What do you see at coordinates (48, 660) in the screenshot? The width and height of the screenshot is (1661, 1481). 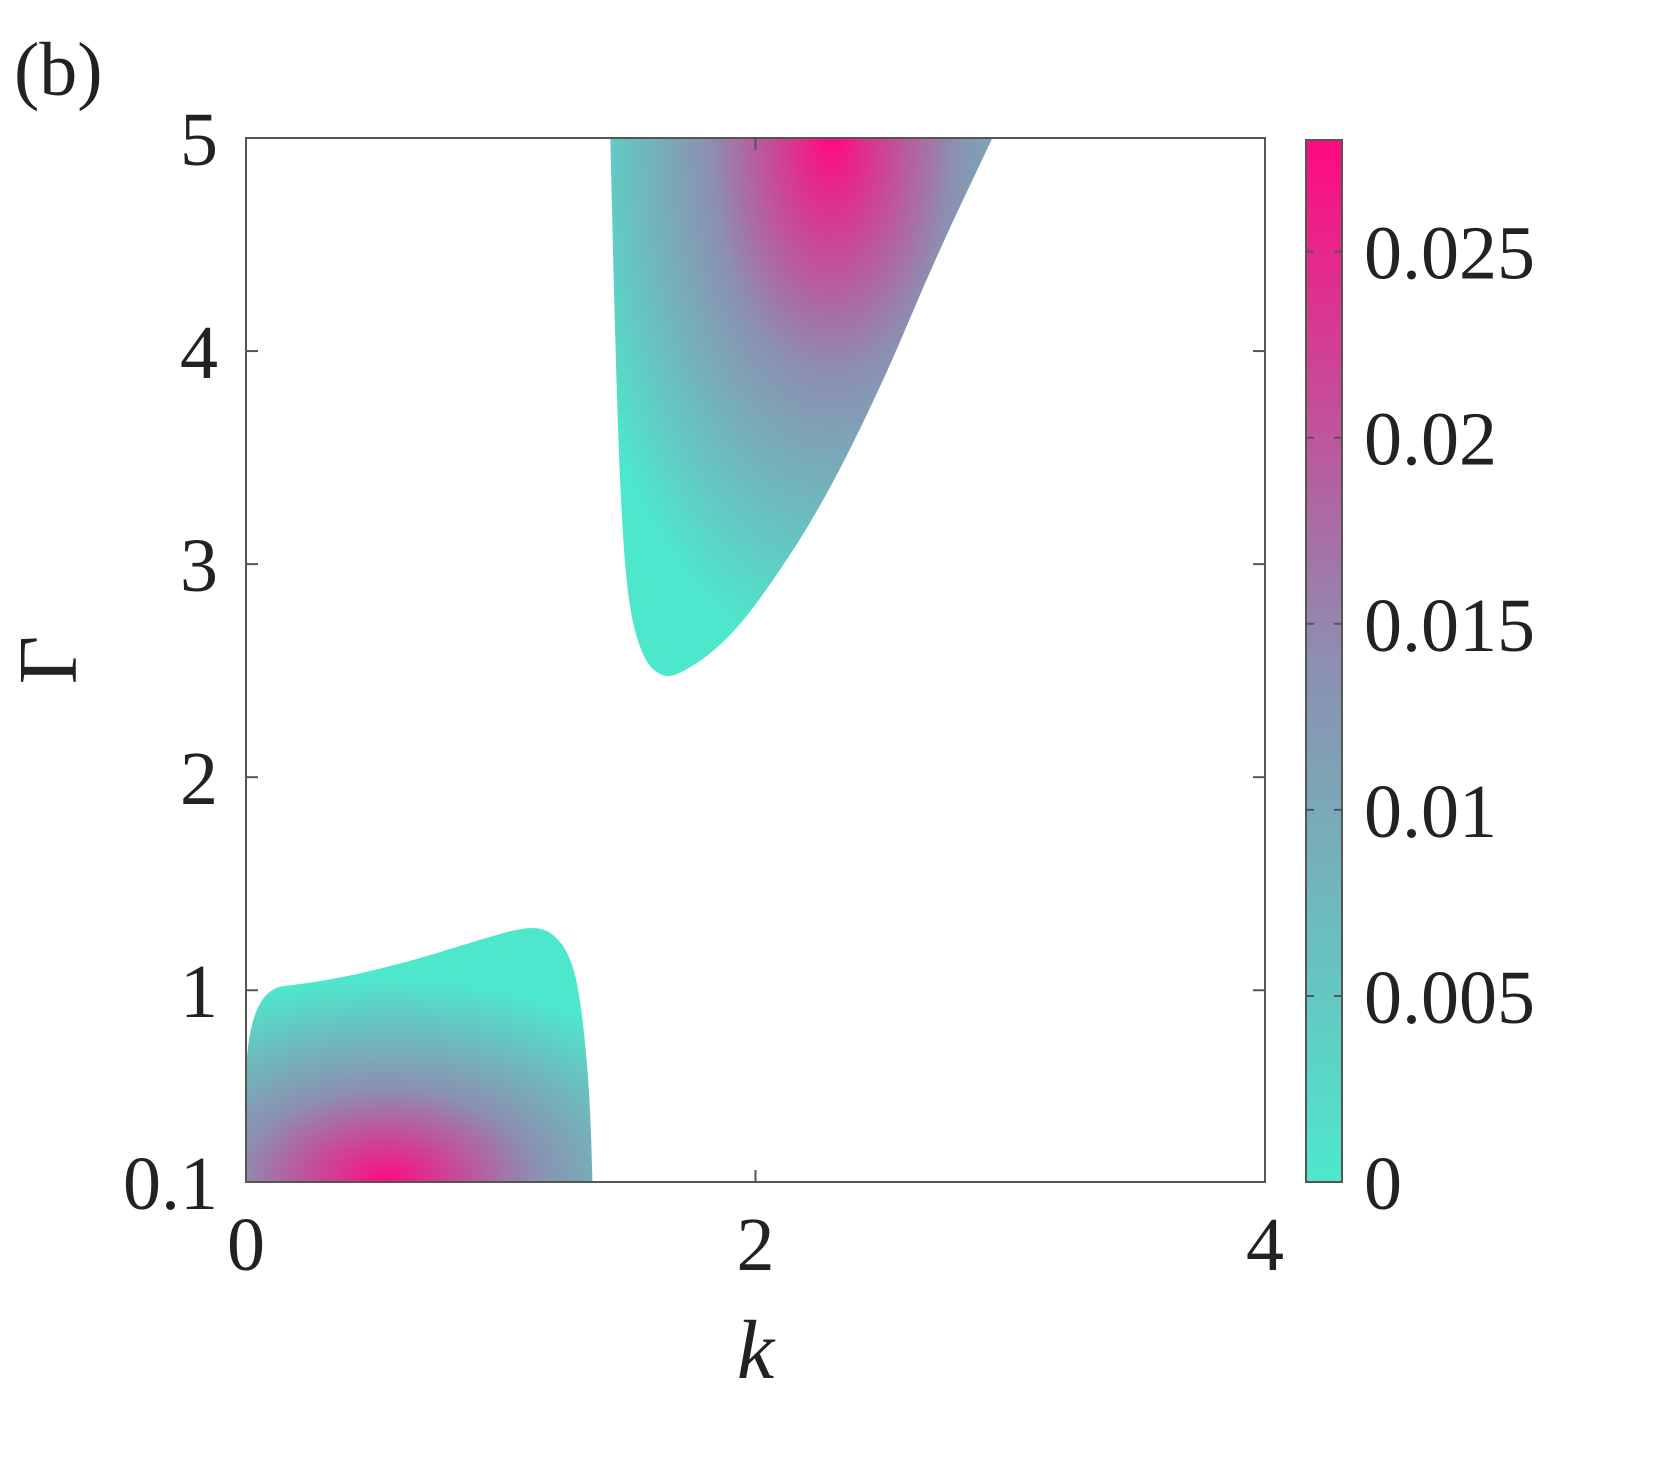 I see `y-axis-label: Γ` at bounding box center [48, 660].